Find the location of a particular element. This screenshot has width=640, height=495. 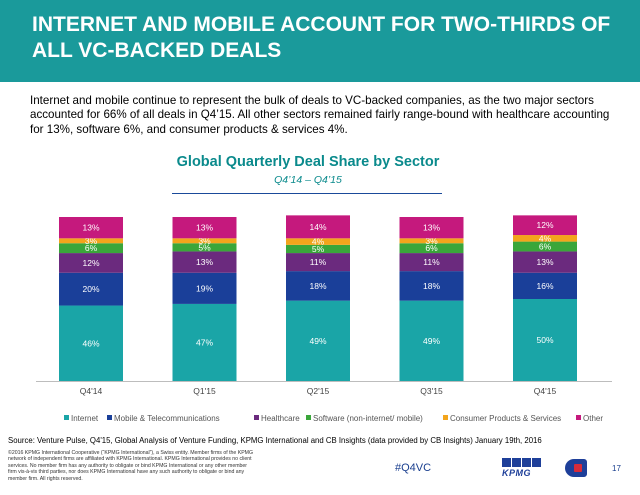

legend-label: Software (non-internet/ mobile) is located at coordinates (368, 418).